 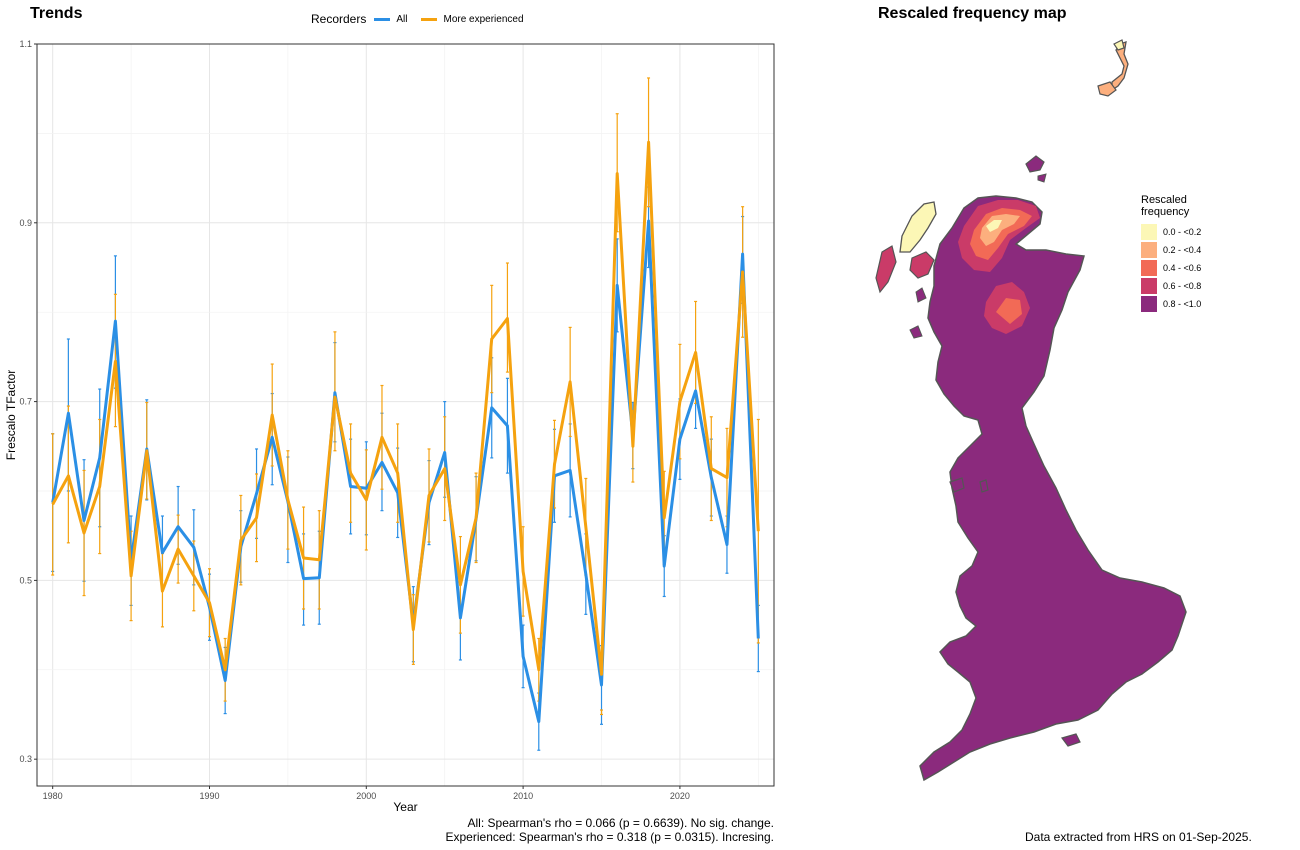 I want to click on map-legend-item: 0.6 - <0.8, so click(x=1171, y=286).